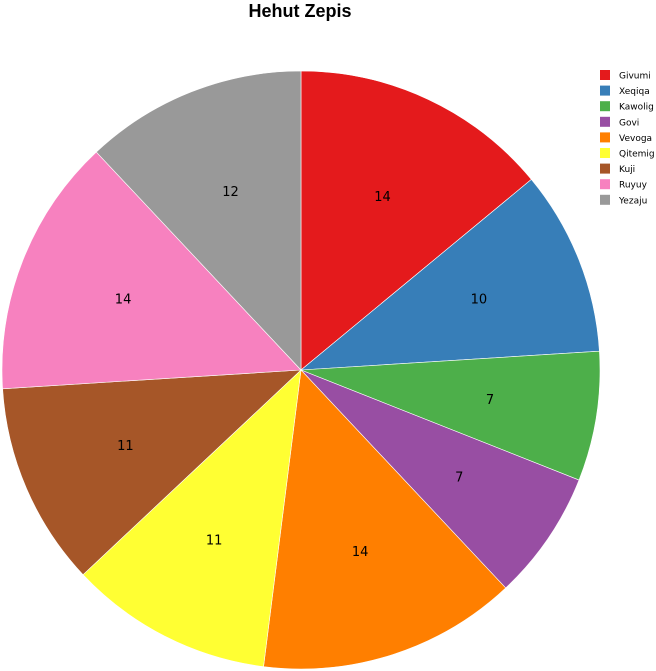 The width and height of the screenshot is (656, 671). I want to click on chart-title: Hehut Zepis, so click(300, 11).